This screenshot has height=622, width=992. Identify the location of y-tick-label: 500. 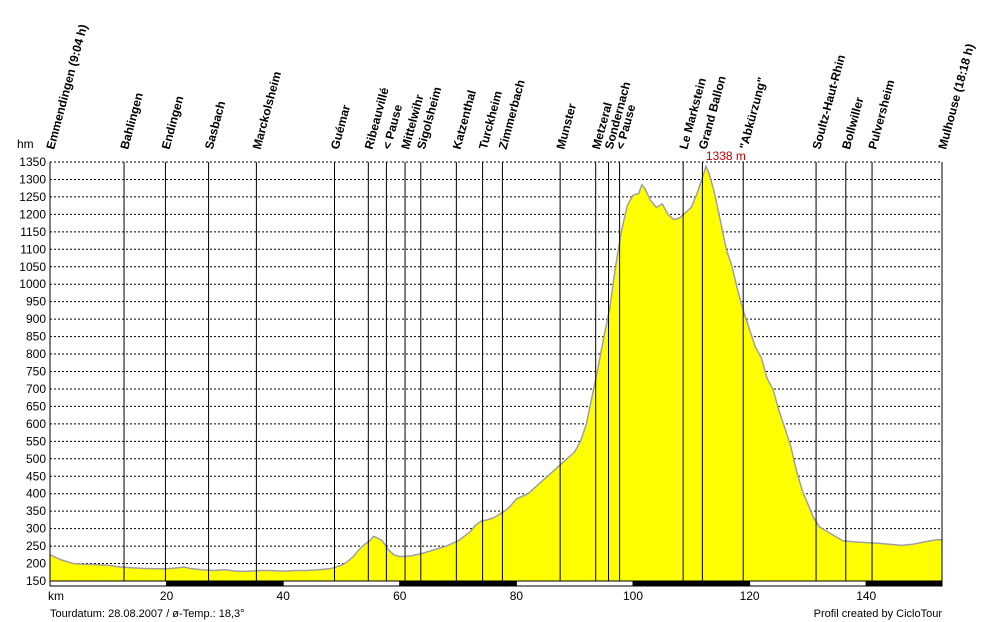
(36, 459).